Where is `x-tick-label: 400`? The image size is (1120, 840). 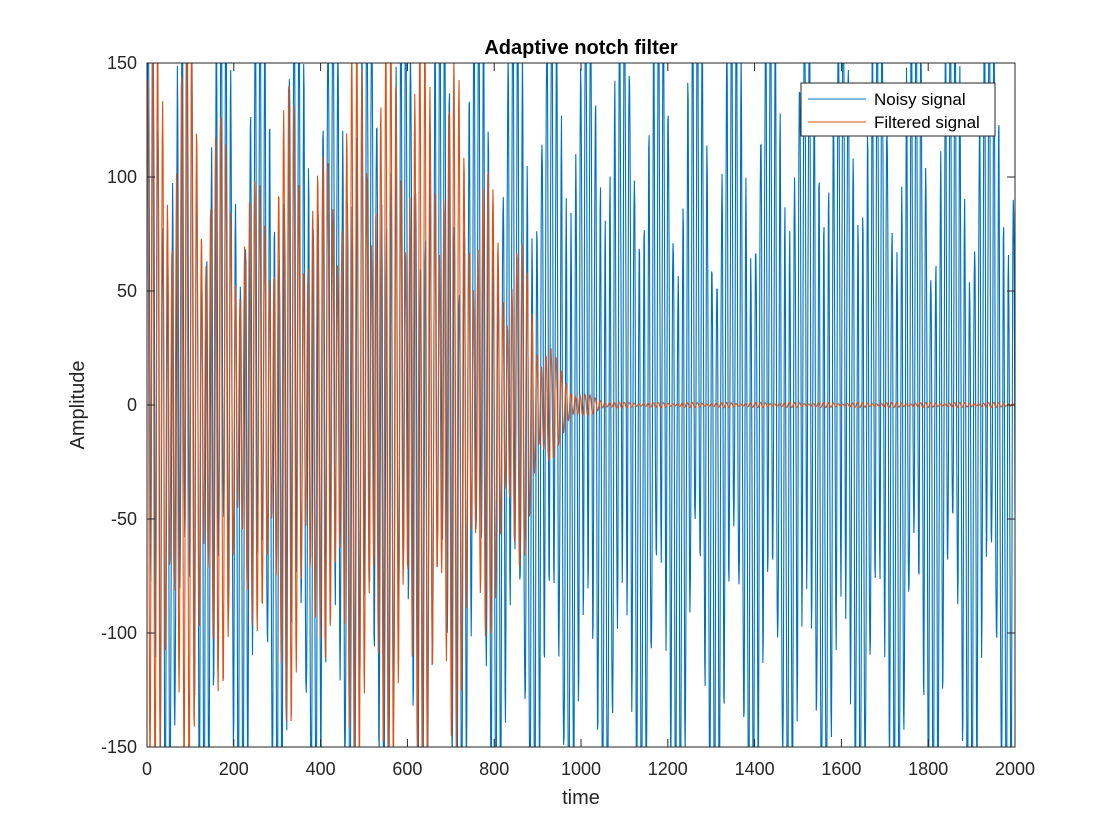
x-tick-label: 400 is located at coordinates (321, 769).